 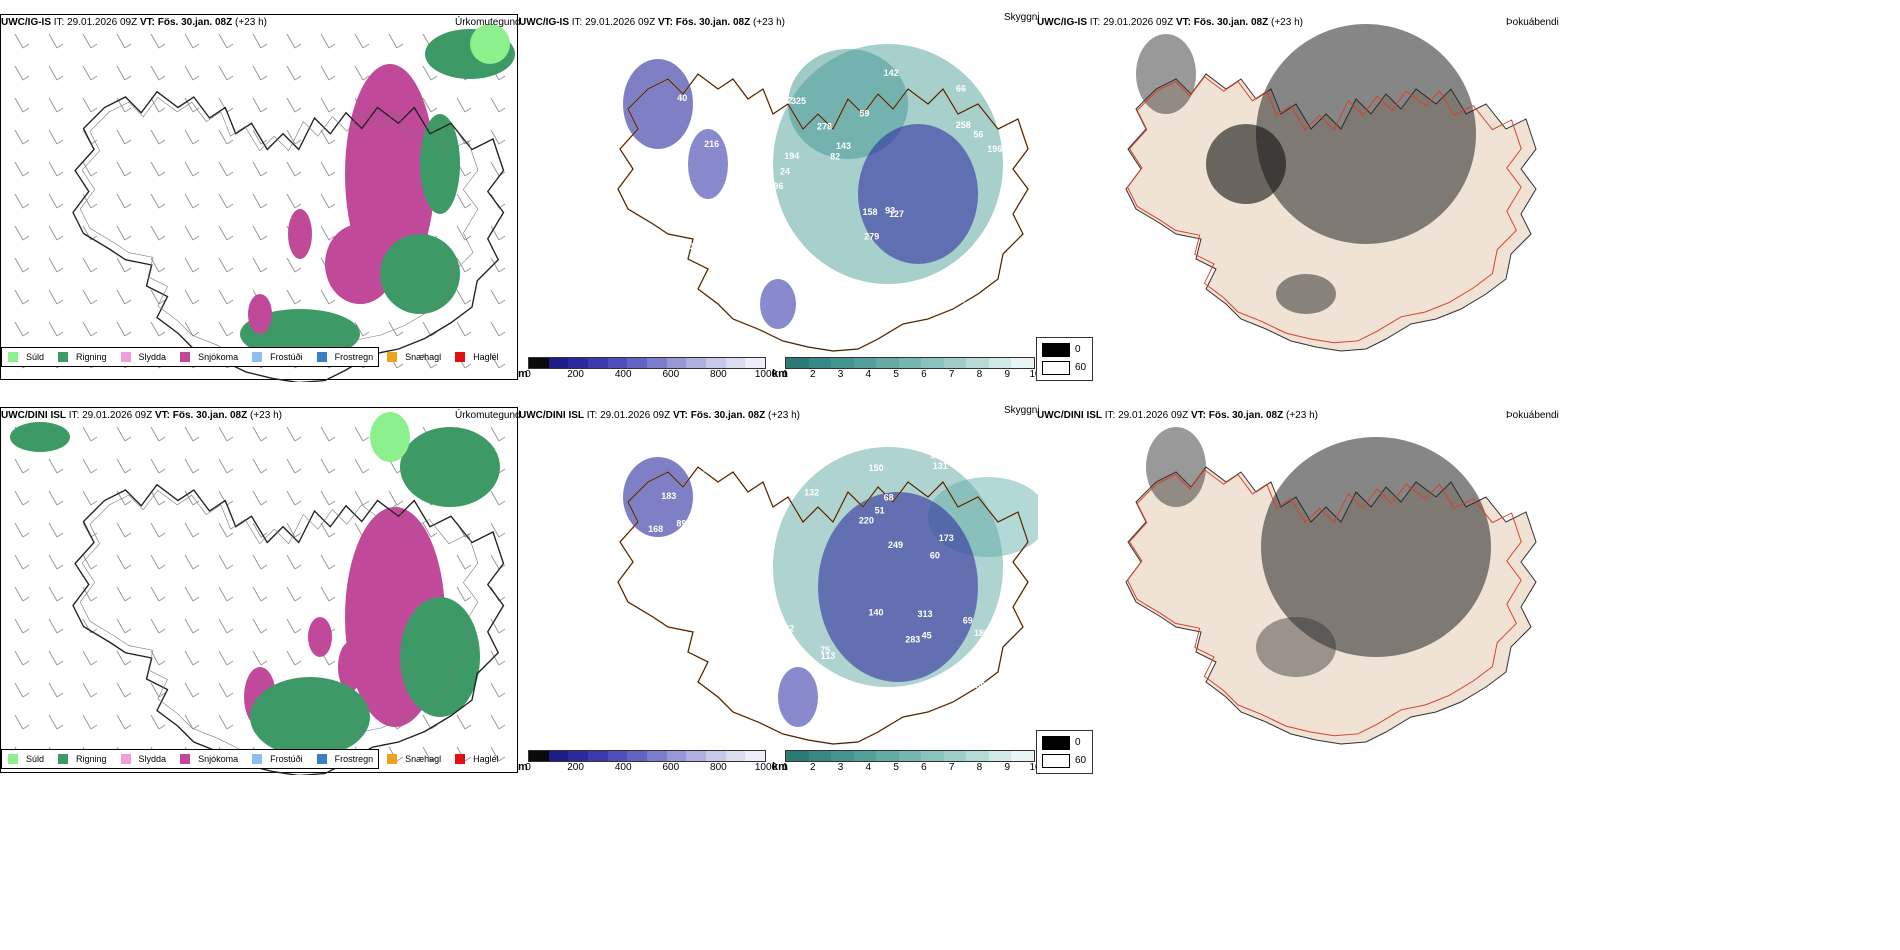 What do you see at coordinates (791, 156) in the screenshot?
I see `ceiling-value-label: 194` at bounding box center [791, 156].